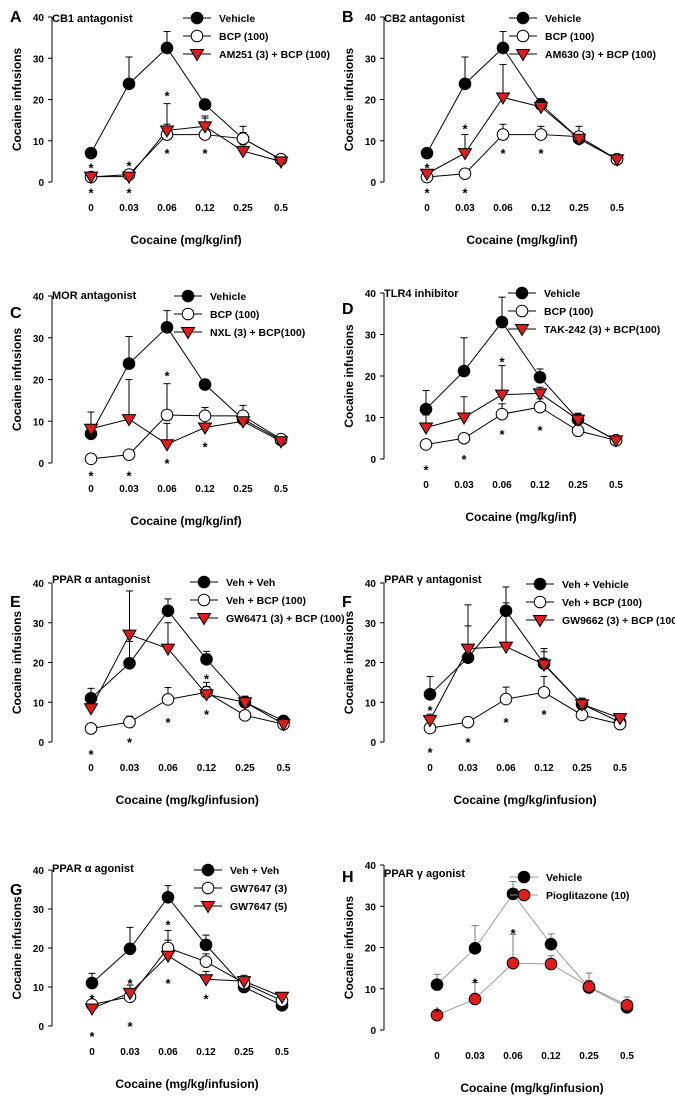  What do you see at coordinates (274, 55) in the screenshot?
I see `legend-label: AM251 (3) + BCP (100)` at bounding box center [274, 55].